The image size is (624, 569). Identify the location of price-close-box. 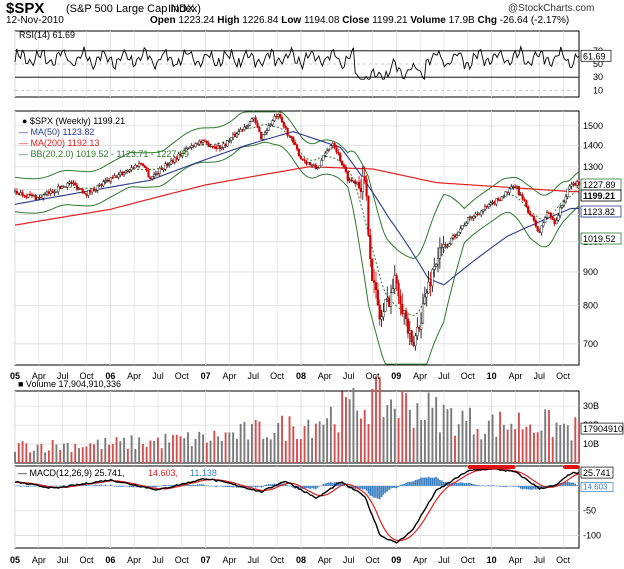
(601, 195).